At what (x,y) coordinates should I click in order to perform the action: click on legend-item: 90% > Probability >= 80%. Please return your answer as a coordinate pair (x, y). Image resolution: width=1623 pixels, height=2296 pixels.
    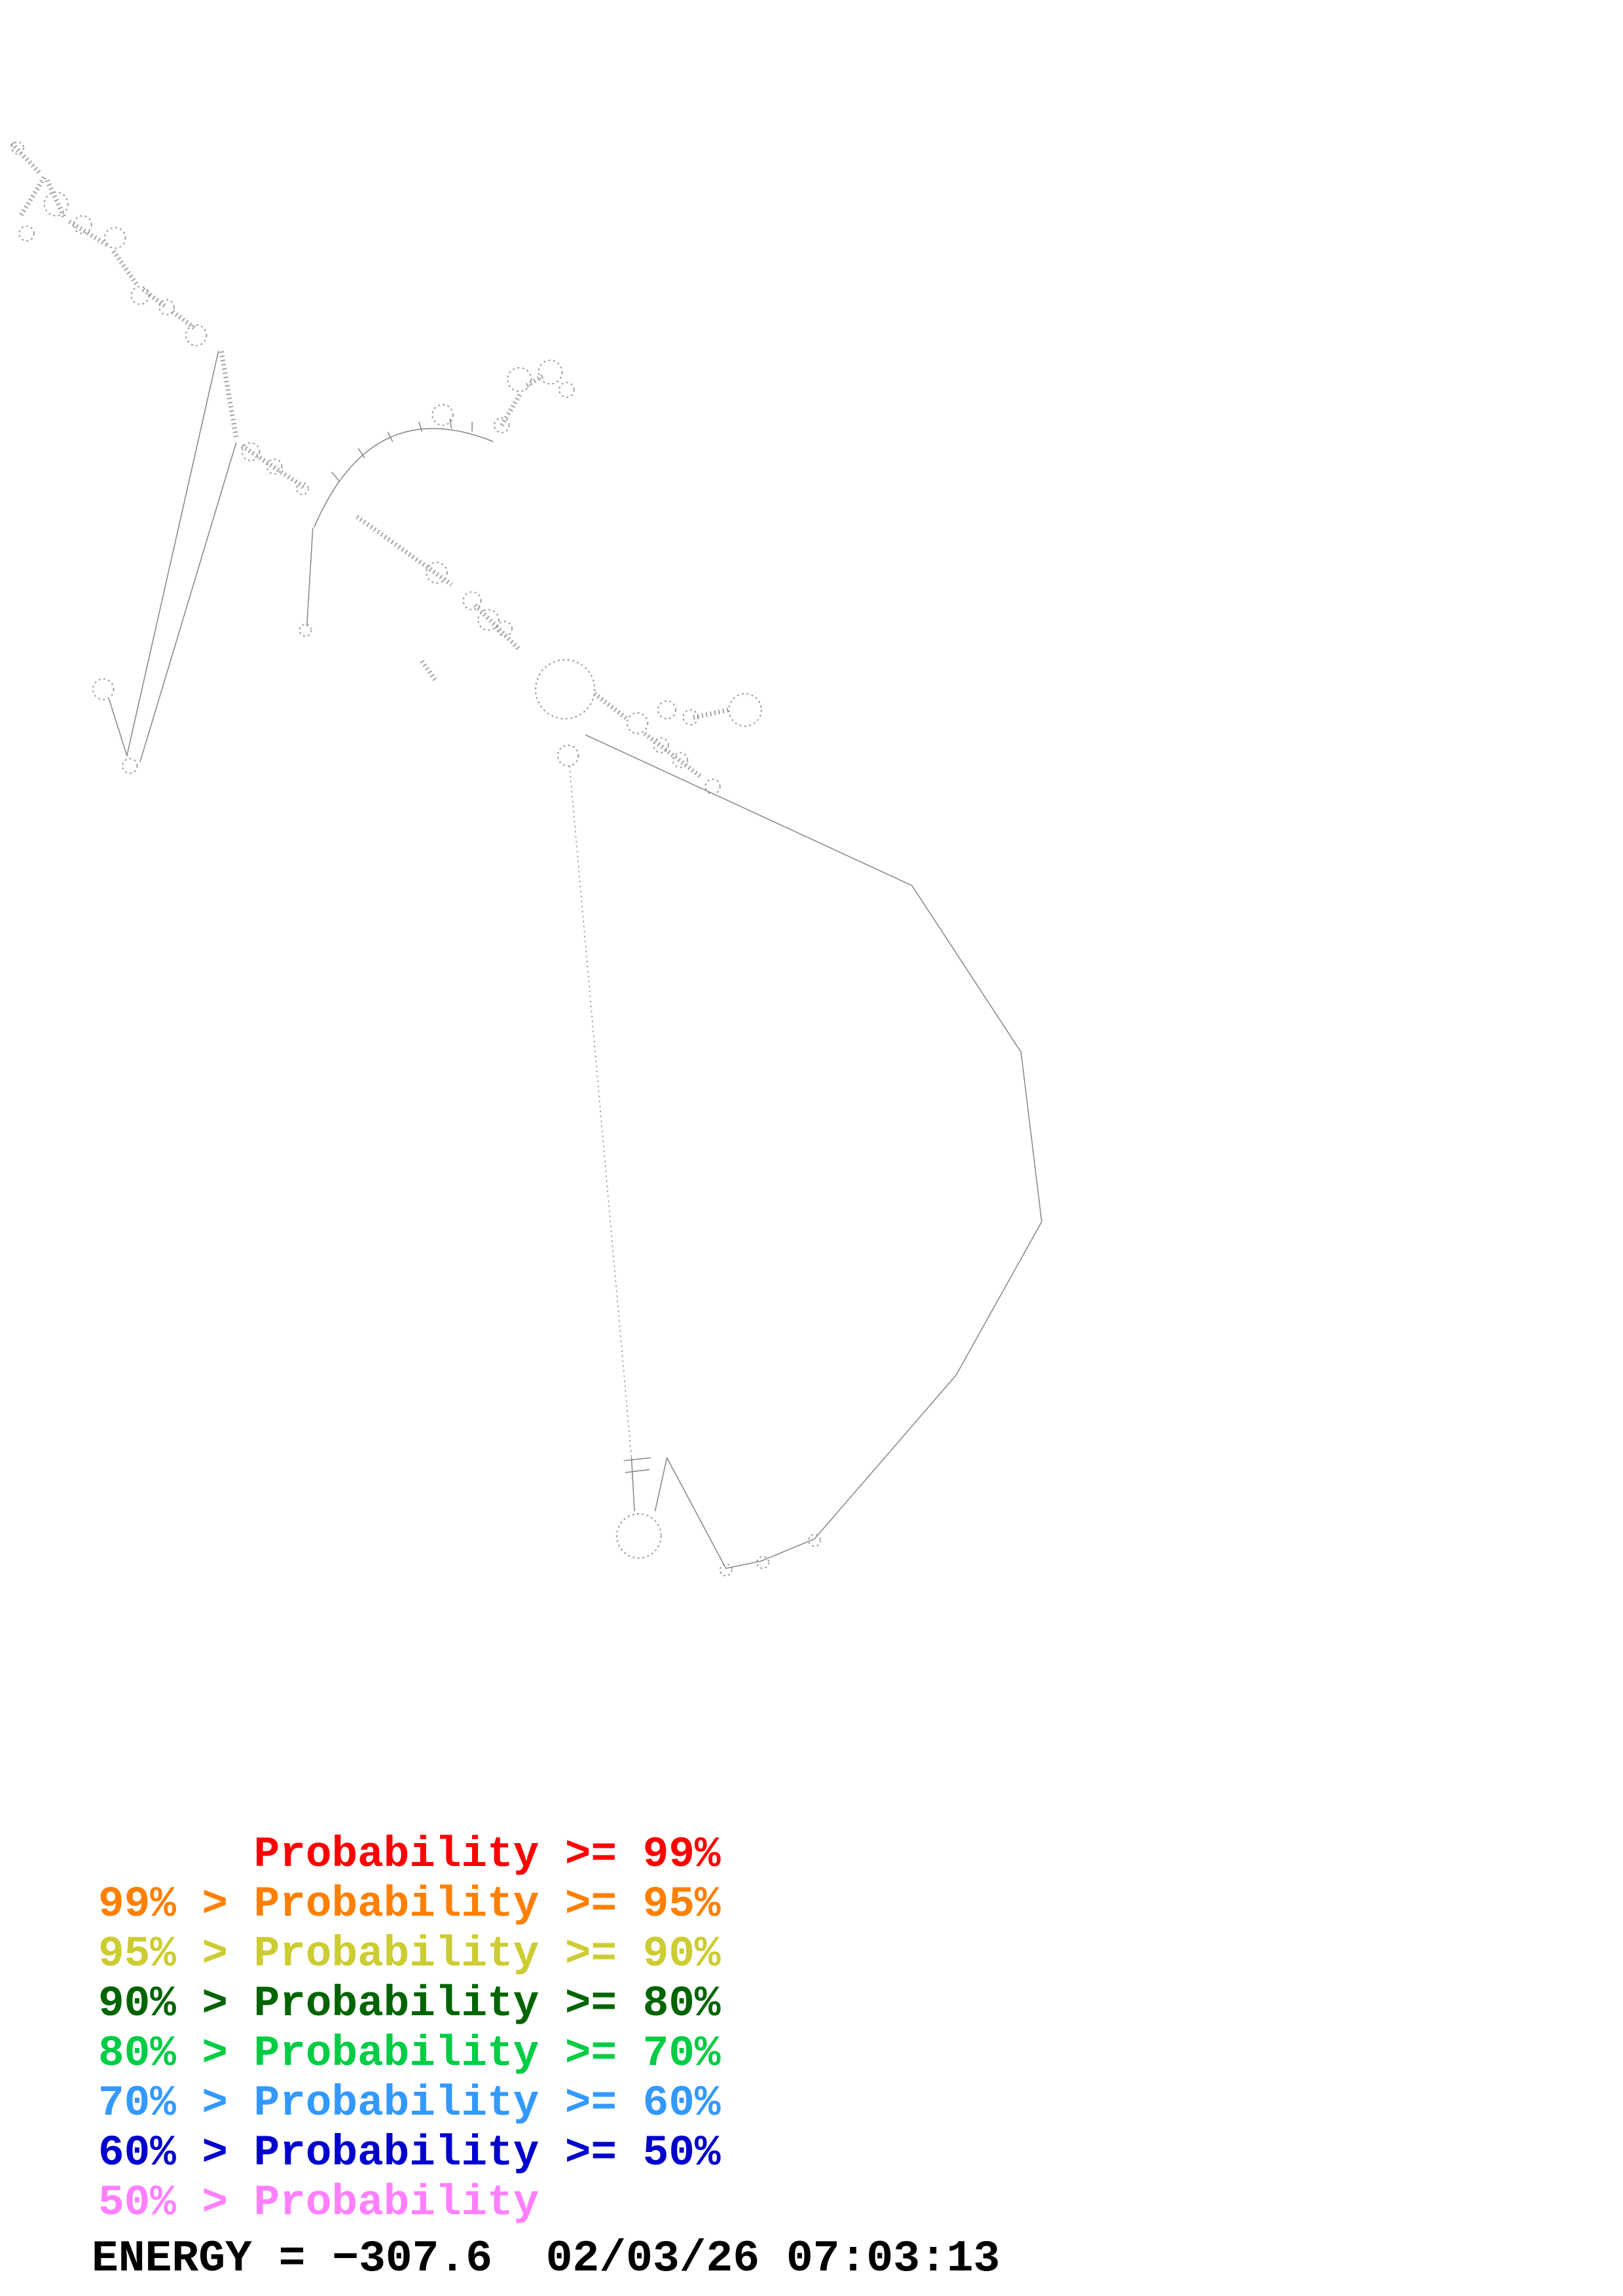
    Looking at the image, I should click on (409, 2003).